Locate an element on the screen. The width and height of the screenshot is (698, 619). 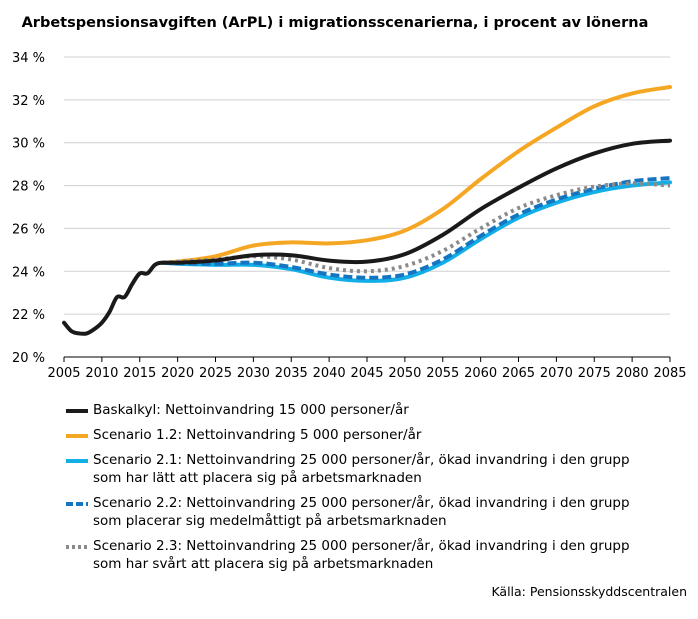
x-tick-label: 2050 is located at coordinates (404, 373).